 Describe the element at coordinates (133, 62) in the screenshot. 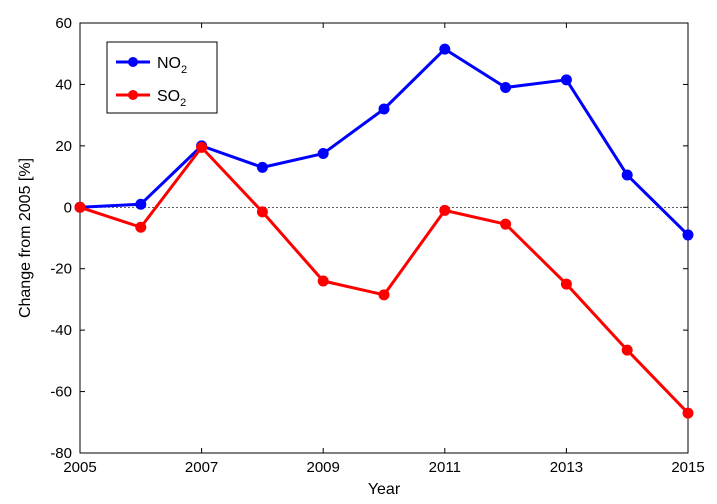

I see `legend-marker-no2` at that location.